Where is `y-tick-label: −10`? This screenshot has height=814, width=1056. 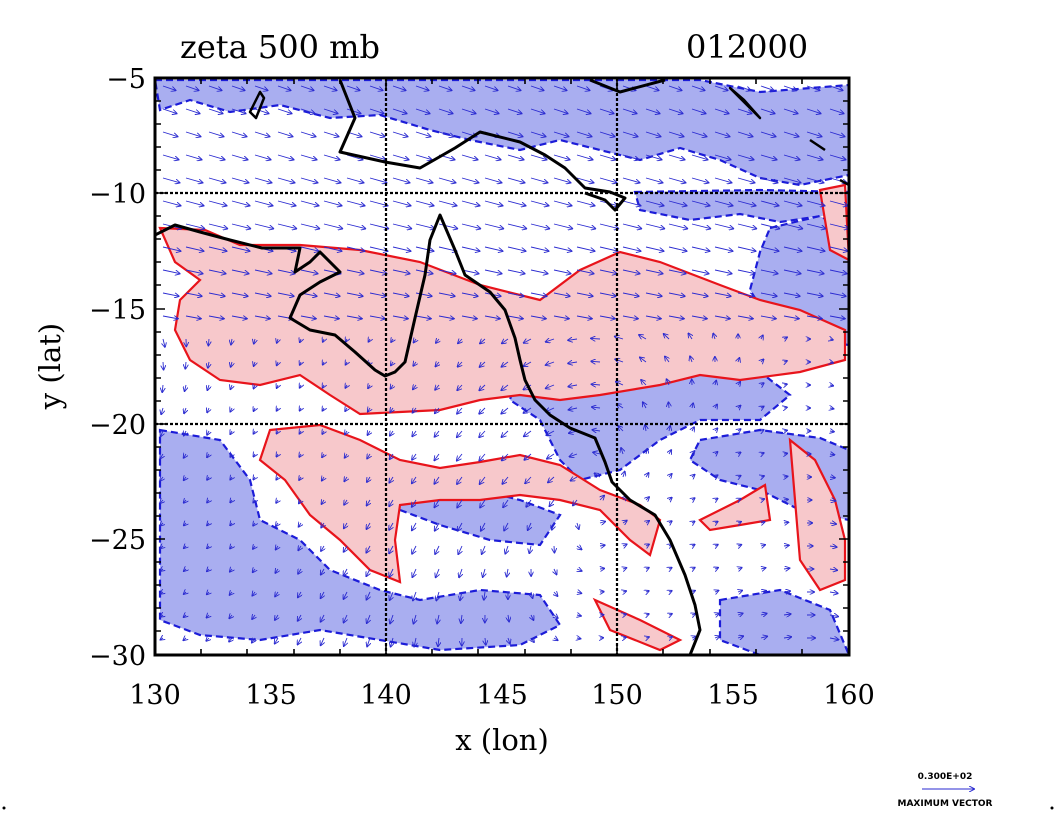 y-tick-label: −10 is located at coordinates (117, 194).